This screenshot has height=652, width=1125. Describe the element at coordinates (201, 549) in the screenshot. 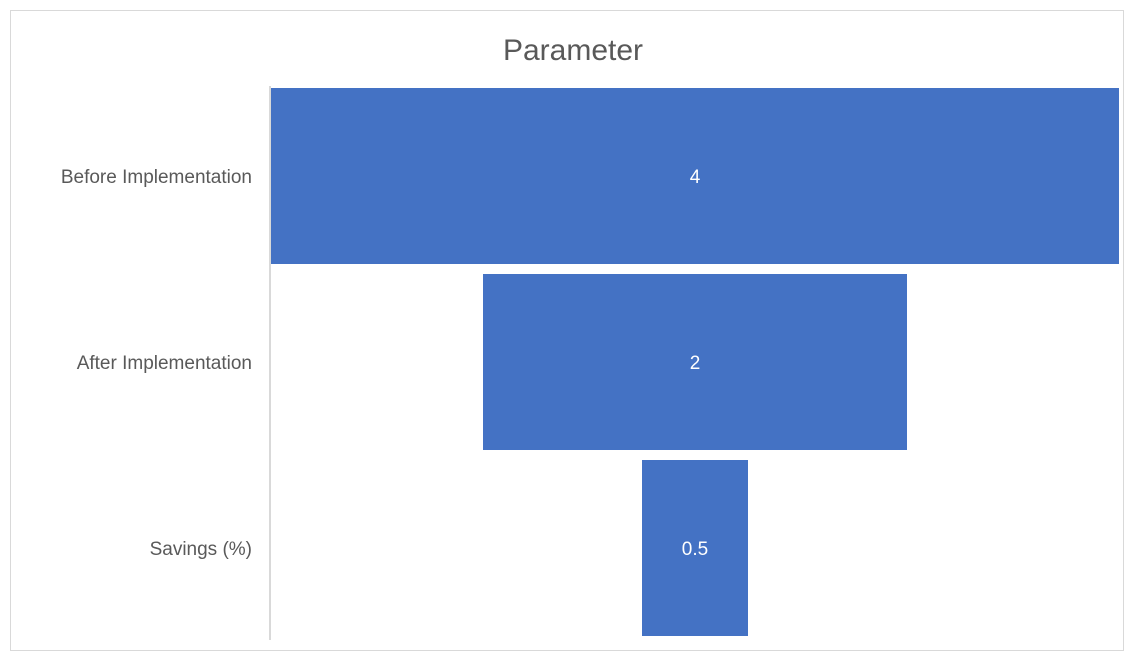

I see `category-label-savings: Savings (%)` at that location.